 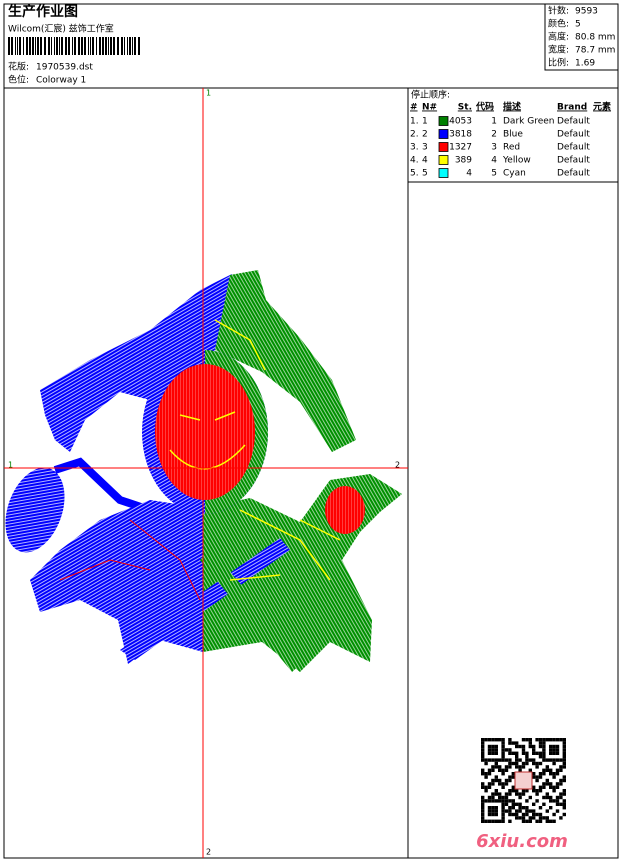 I want to click on column-header: St., so click(x=465, y=108).